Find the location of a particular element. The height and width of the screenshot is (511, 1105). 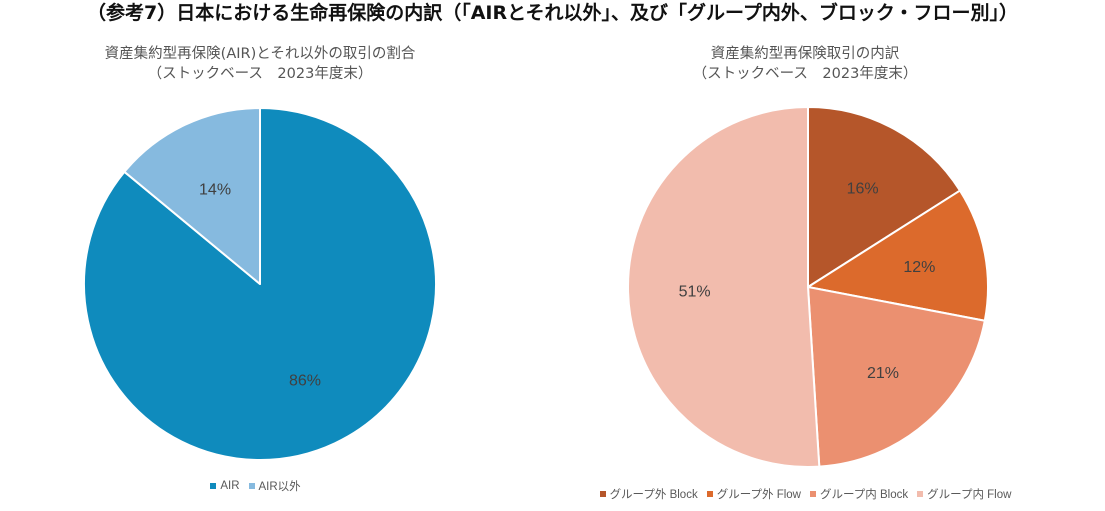

legend-air-share: AIR AIR以外 is located at coordinates (260, 486).